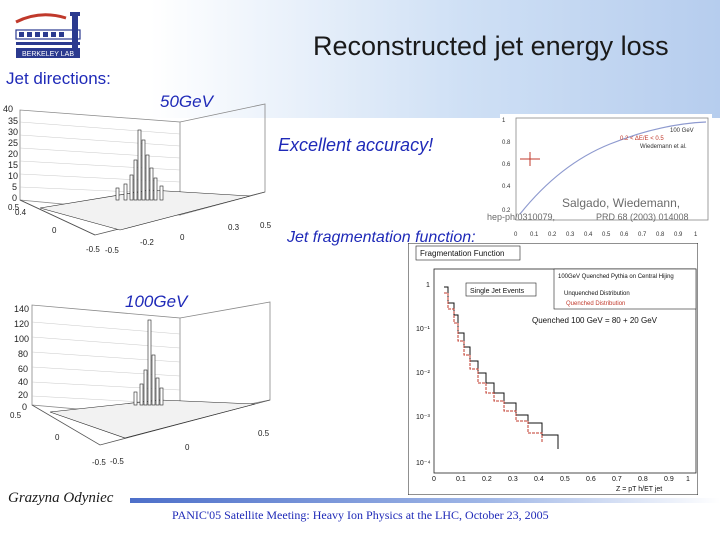 The width and height of the screenshot is (720, 540). What do you see at coordinates (696, 235) in the screenshot?
I see `x-tick: 1` at bounding box center [696, 235].